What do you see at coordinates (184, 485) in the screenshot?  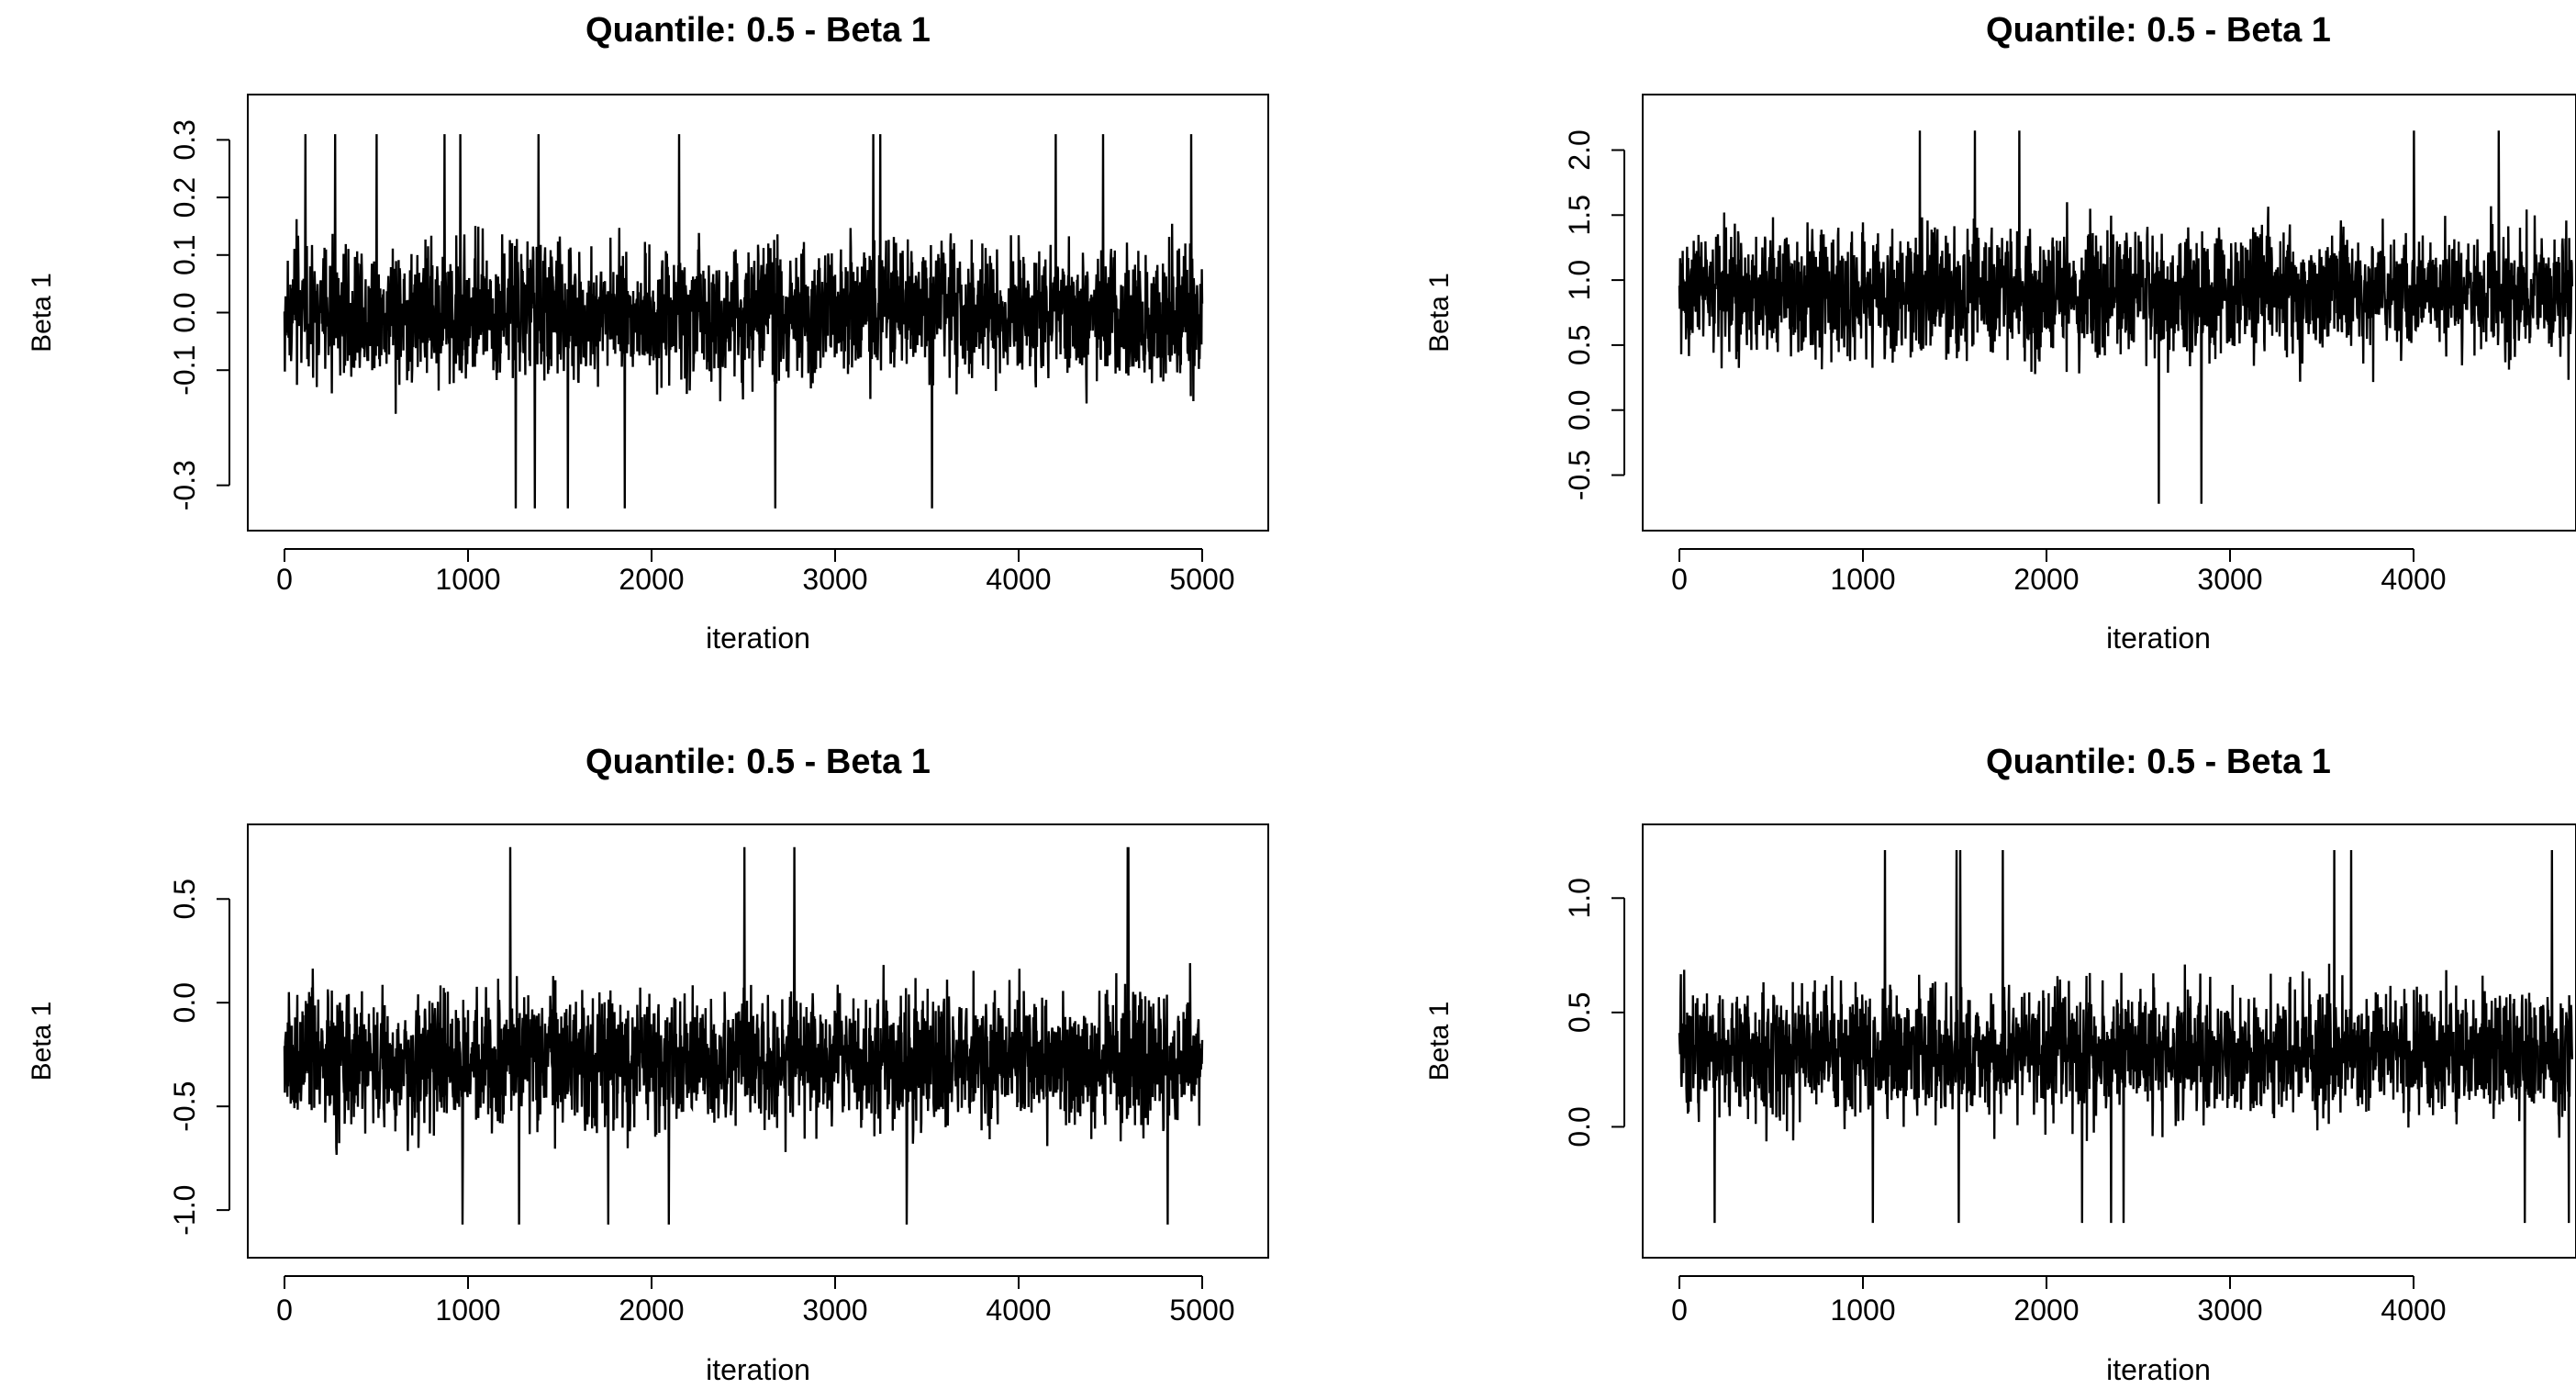 I see `y-tick-label: -0.3` at bounding box center [184, 485].